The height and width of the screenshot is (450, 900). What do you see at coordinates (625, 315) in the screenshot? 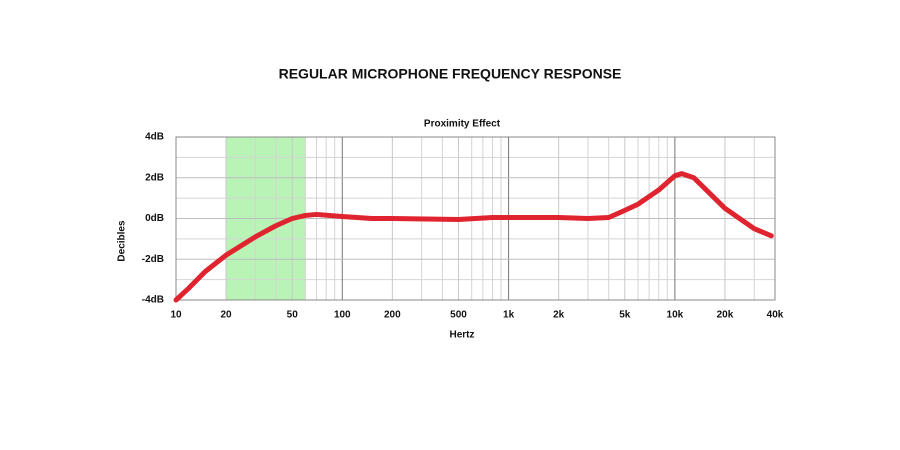
I see `x-tick-label: 5k` at bounding box center [625, 315].